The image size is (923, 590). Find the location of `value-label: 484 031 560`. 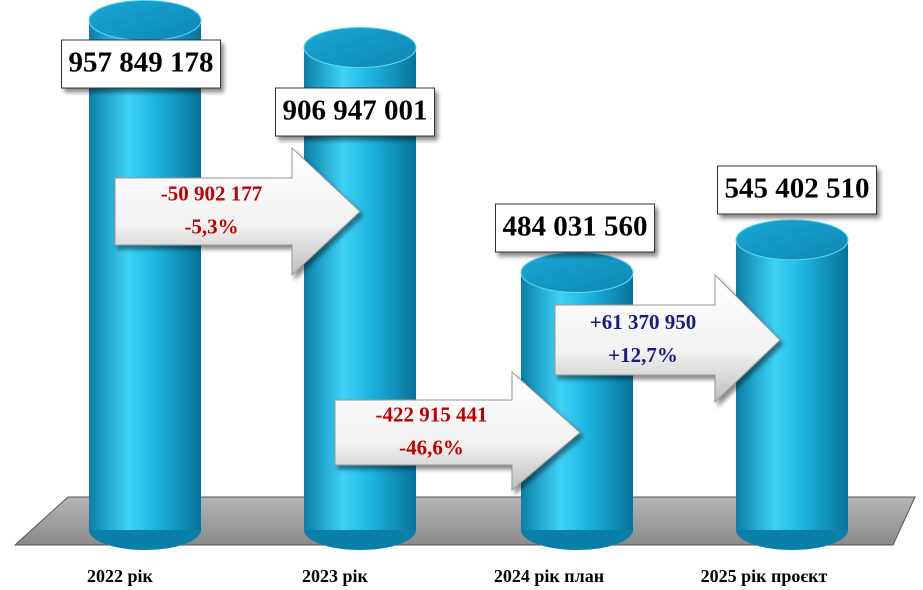

value-label: 484 031 560 is located at coordinates (575, 227).